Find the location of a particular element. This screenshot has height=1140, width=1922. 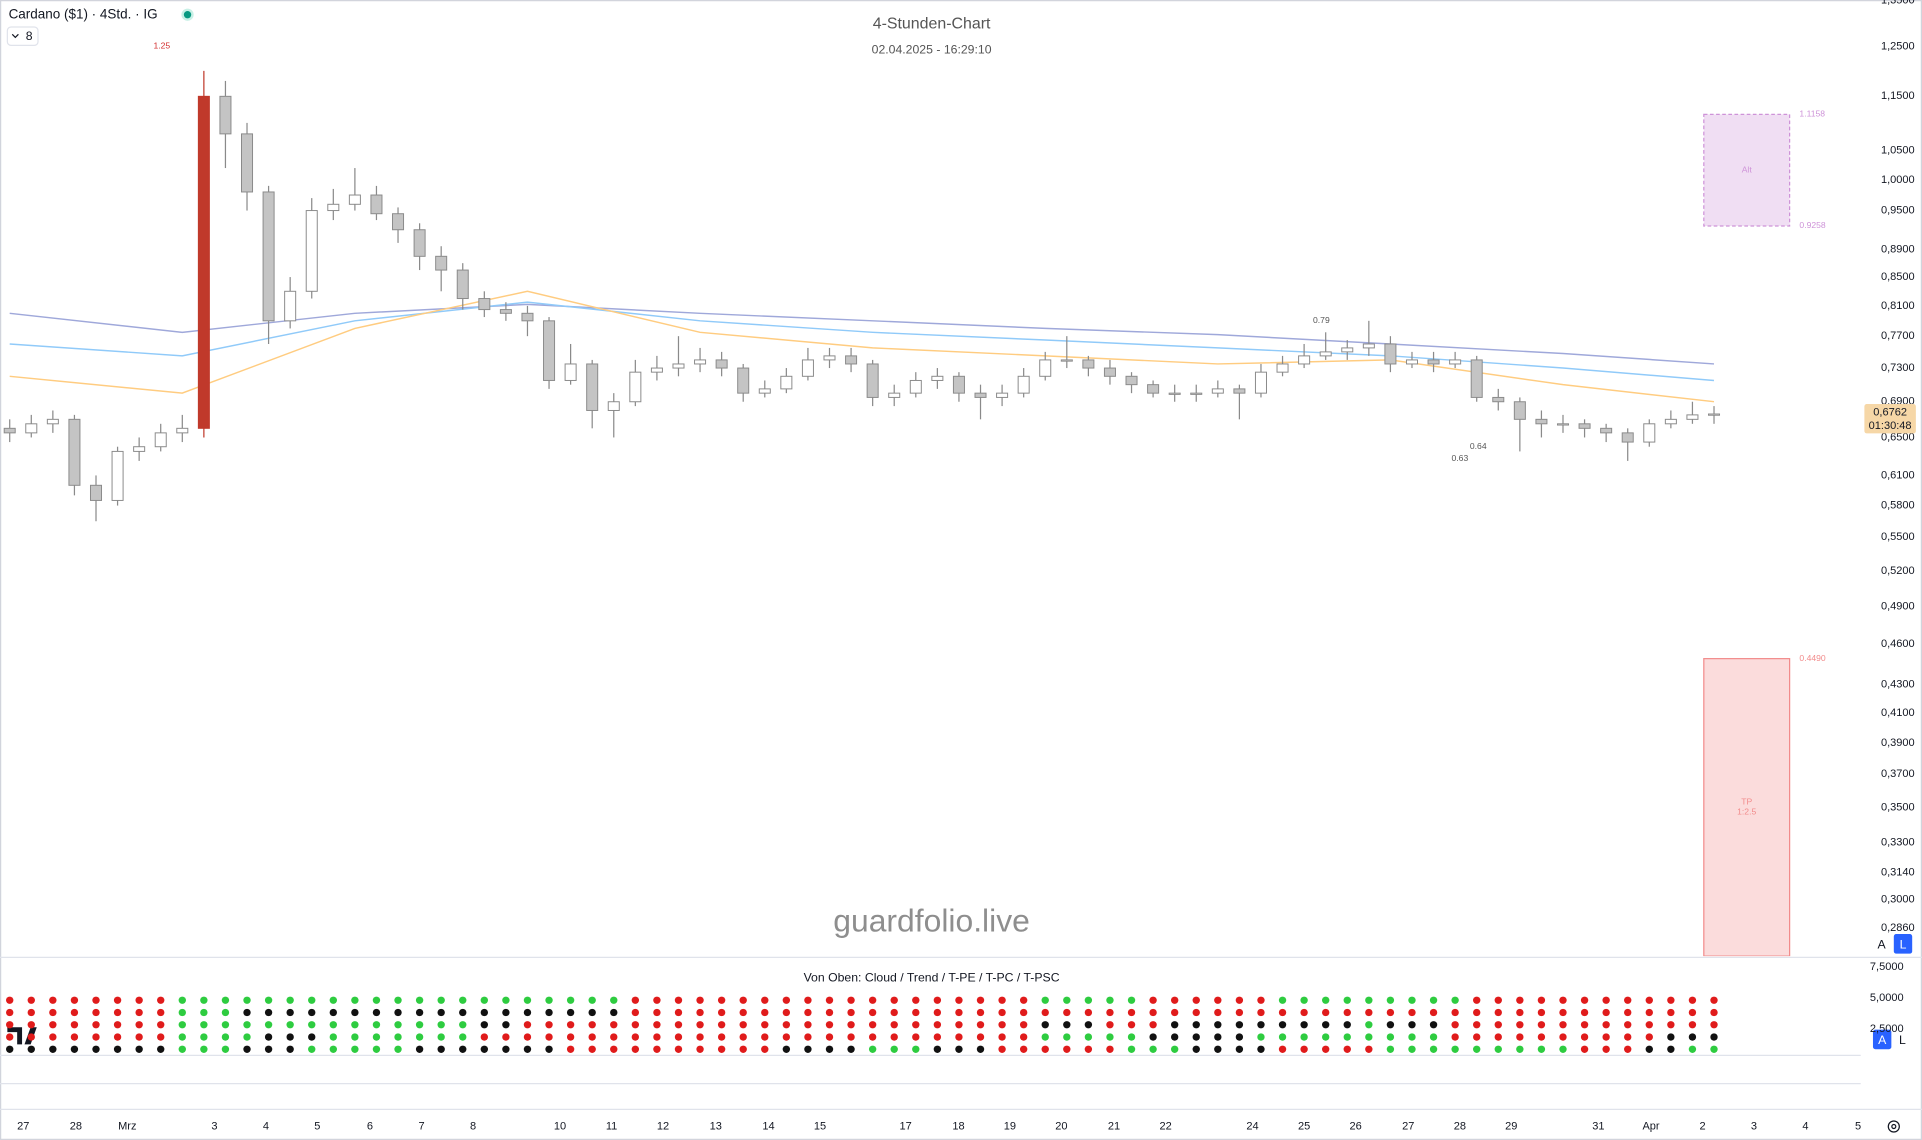

y-tick-label: 0,4300 is located at coordinates (1898, 684).